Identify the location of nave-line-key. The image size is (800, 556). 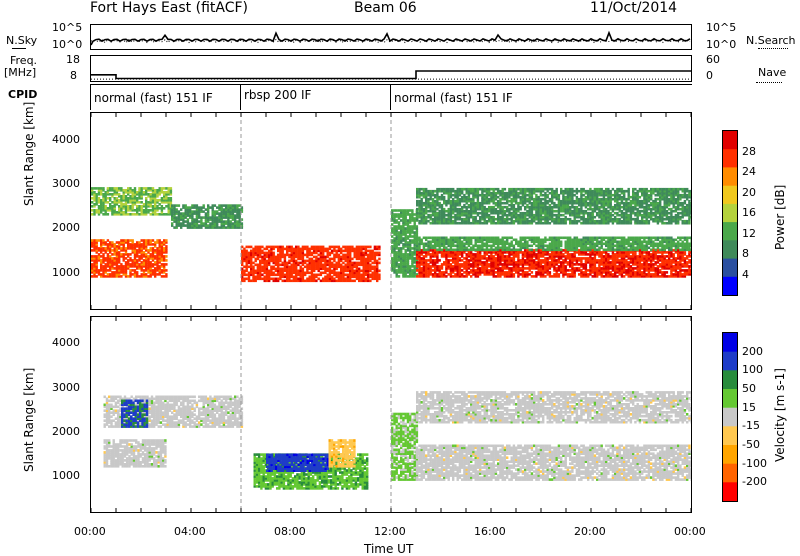
(769, 82).